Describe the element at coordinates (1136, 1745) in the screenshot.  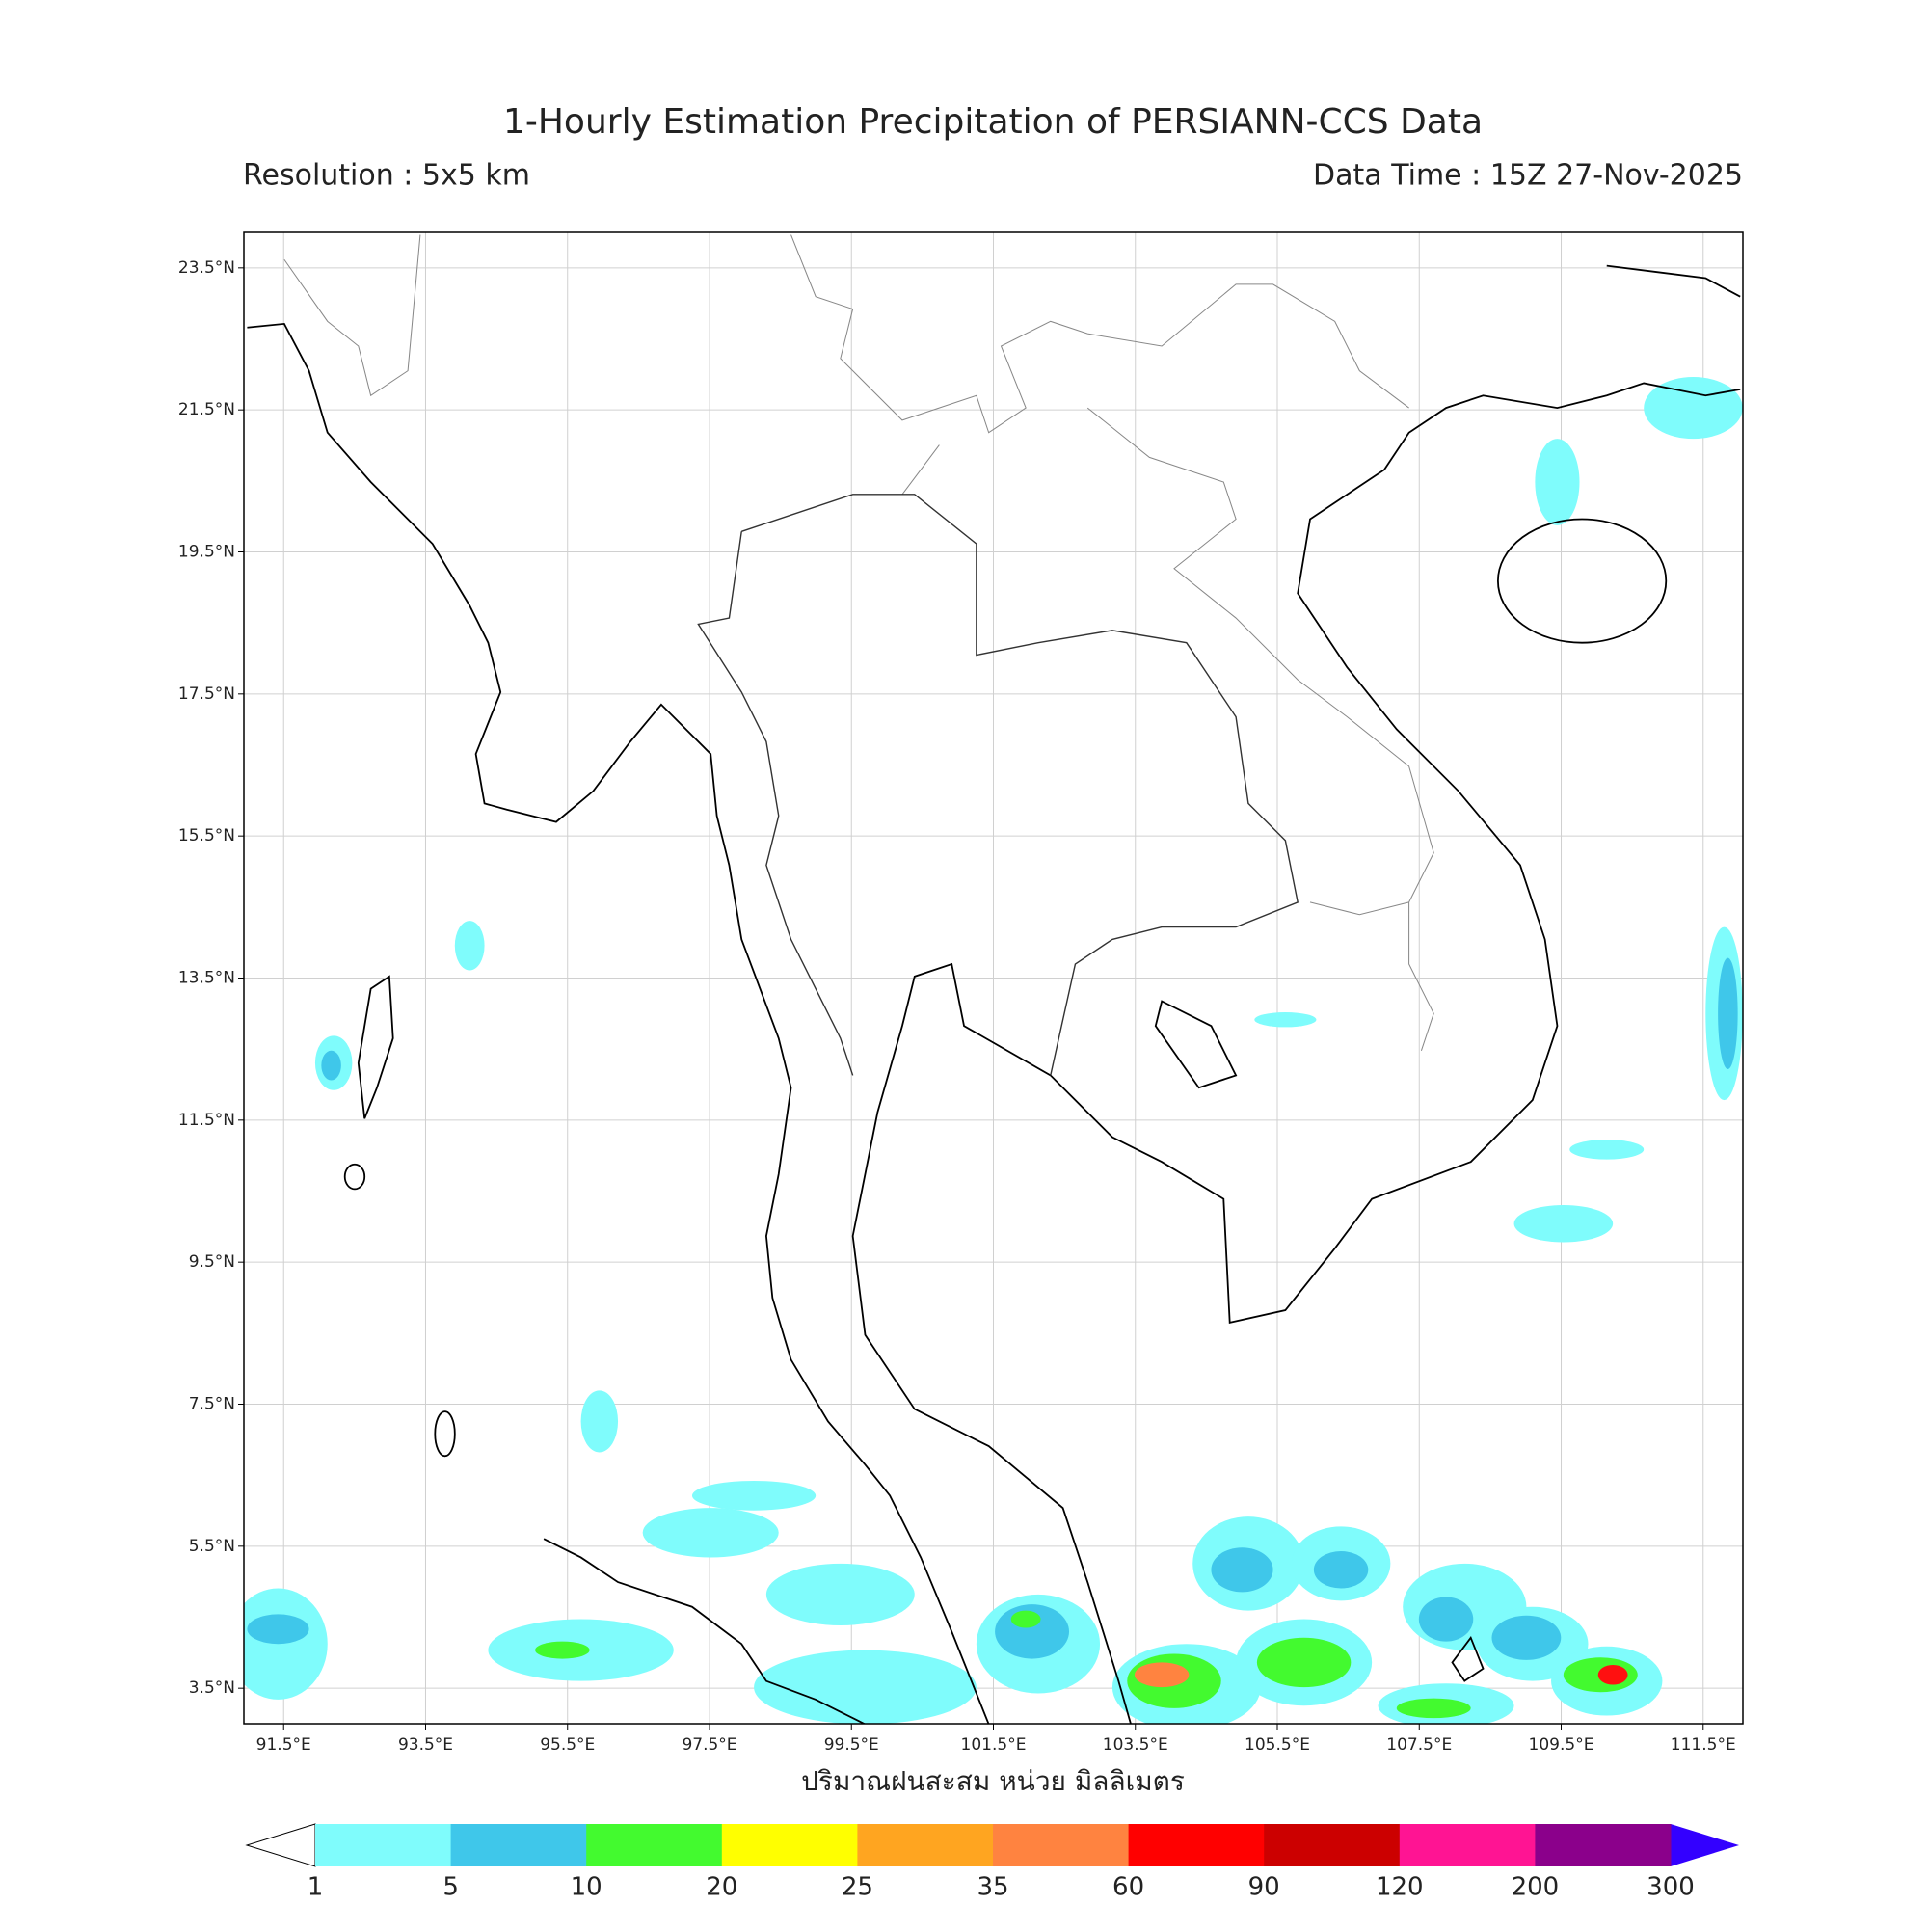
I see `x-tick-label: 103.5°E` at that location.